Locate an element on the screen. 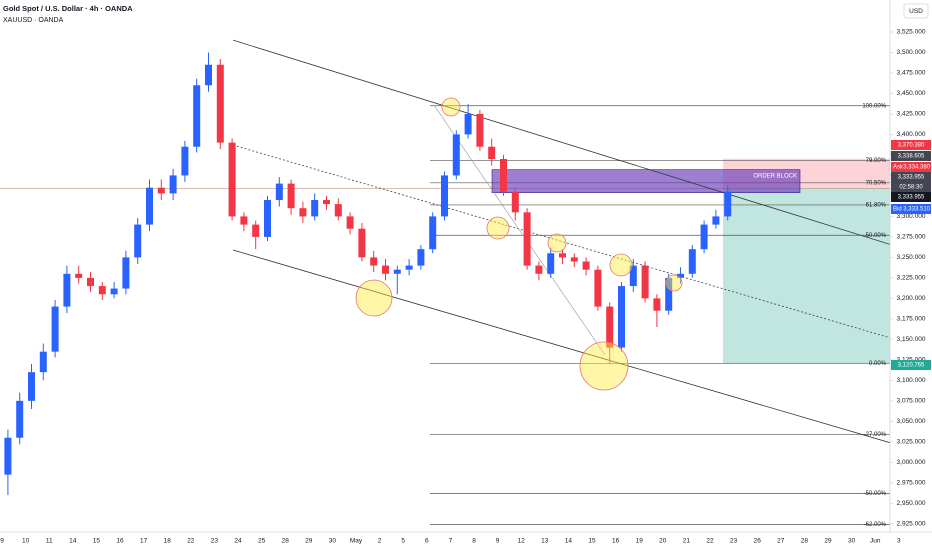 The height and width of the screenshot is (550, 932). x-tick-label: 2 is located at coordinates (380, 541).